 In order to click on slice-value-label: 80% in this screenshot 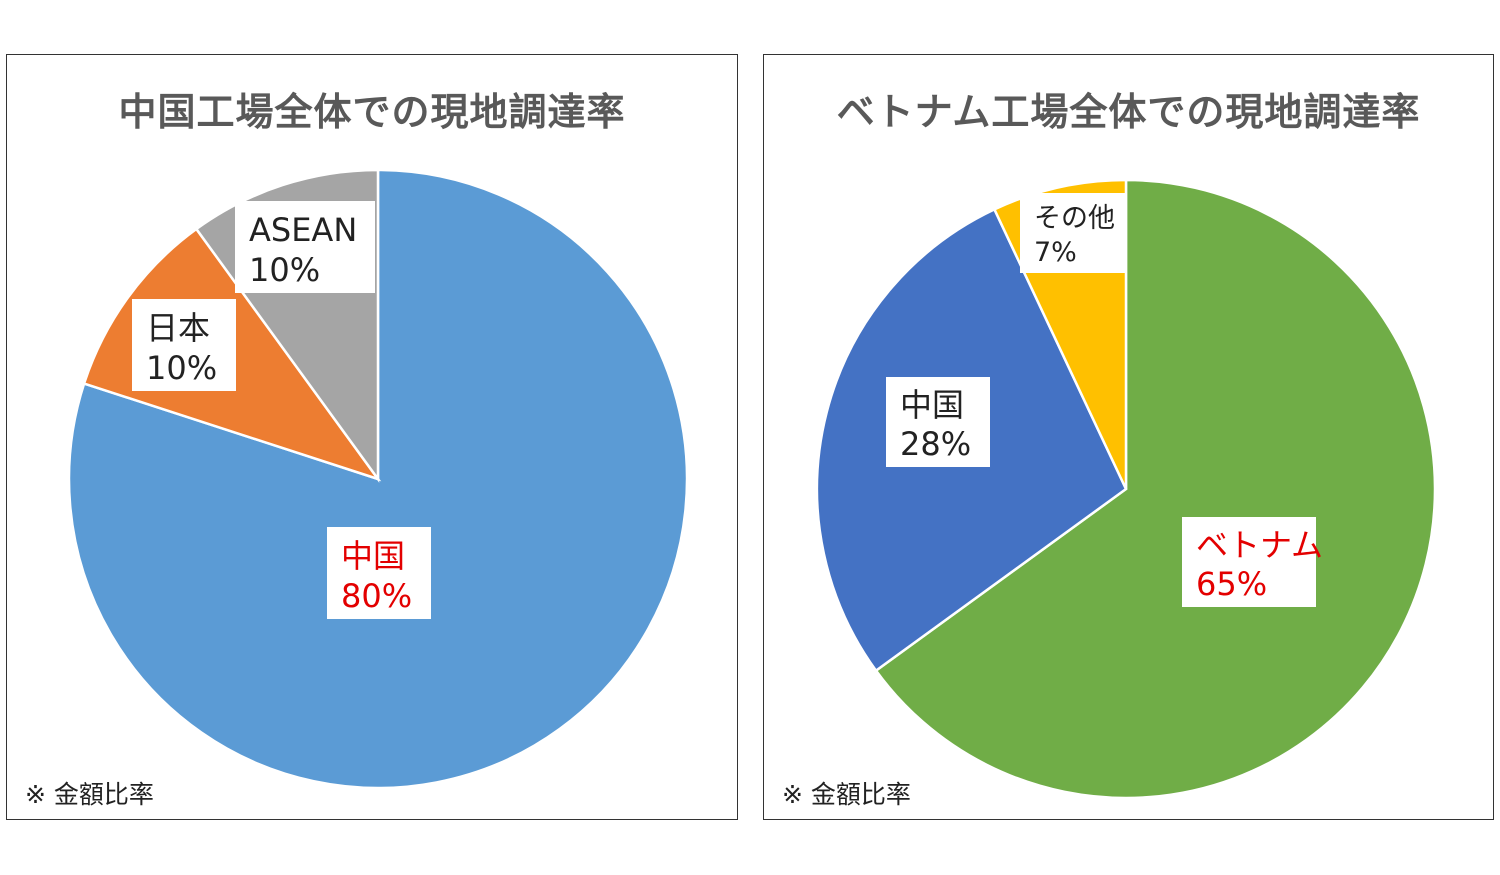, I will do `click(376, 596)`.